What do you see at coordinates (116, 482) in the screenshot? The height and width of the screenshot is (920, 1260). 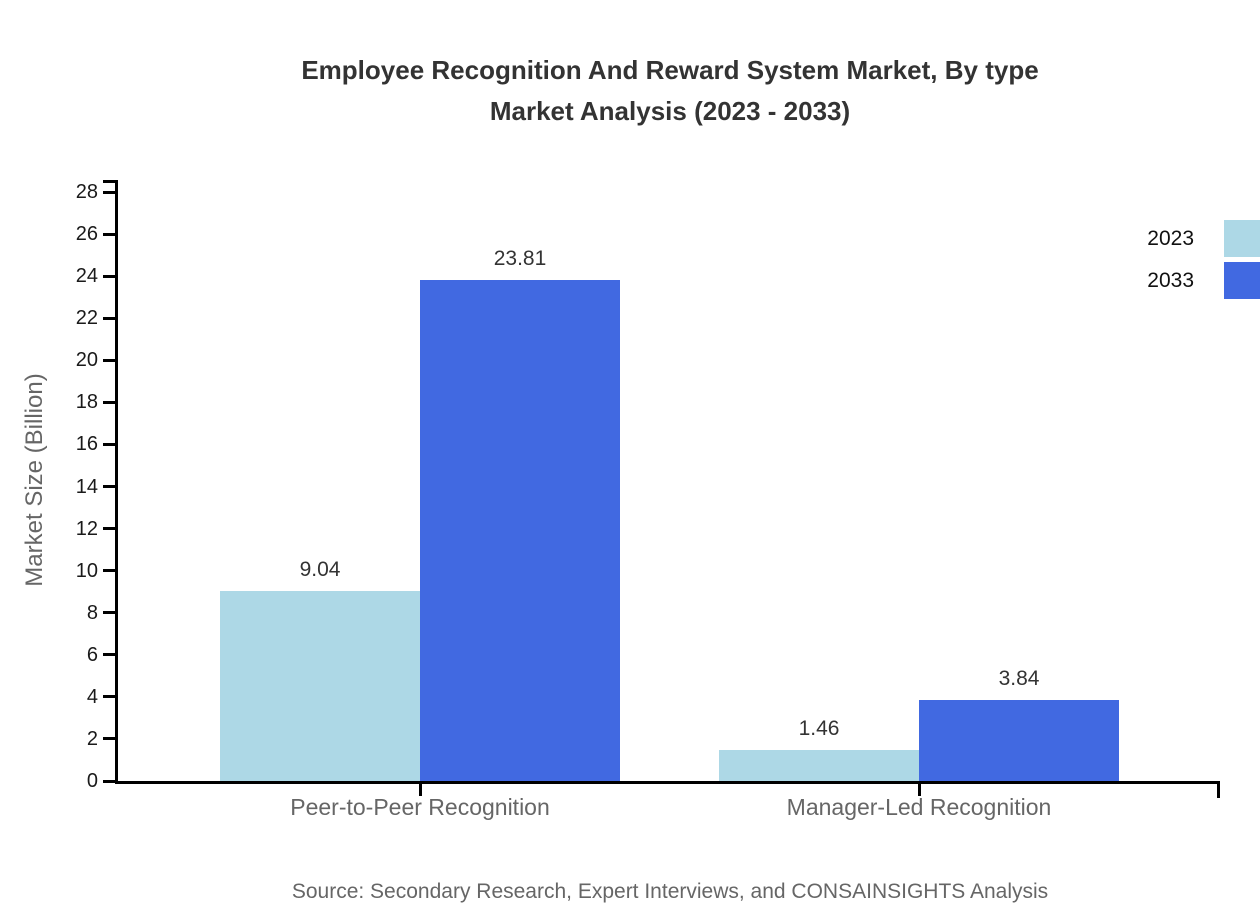 I see `y-axis-line` at bounding box center [116, 482].